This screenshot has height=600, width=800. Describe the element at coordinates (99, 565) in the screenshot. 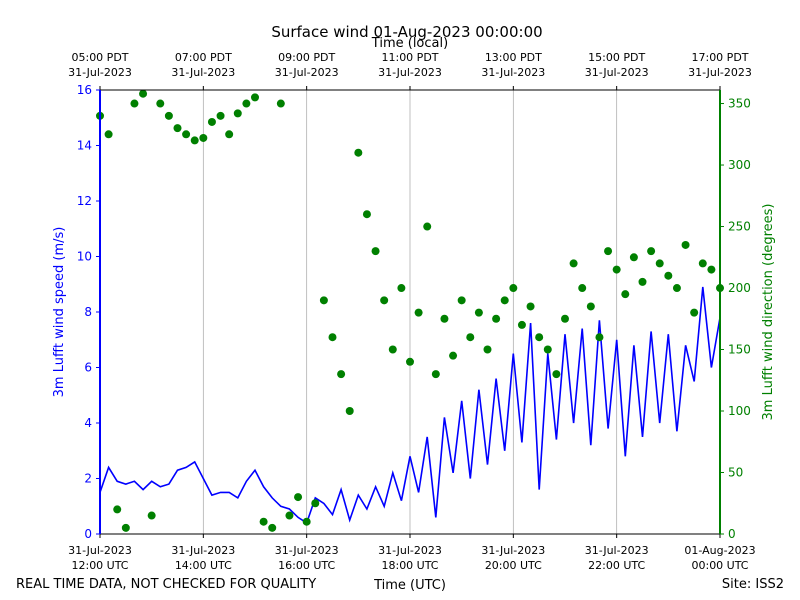

I see `x-tick-label-line: 12:00 UTC` at that location.